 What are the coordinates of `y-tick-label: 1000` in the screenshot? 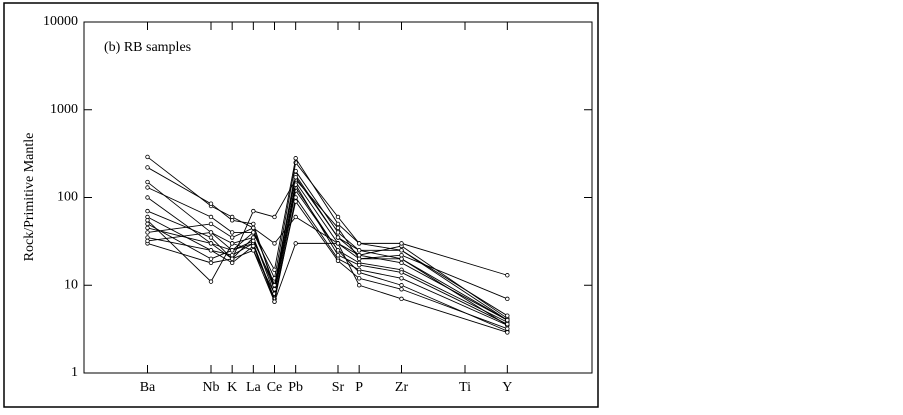 It's located at (64, 109).